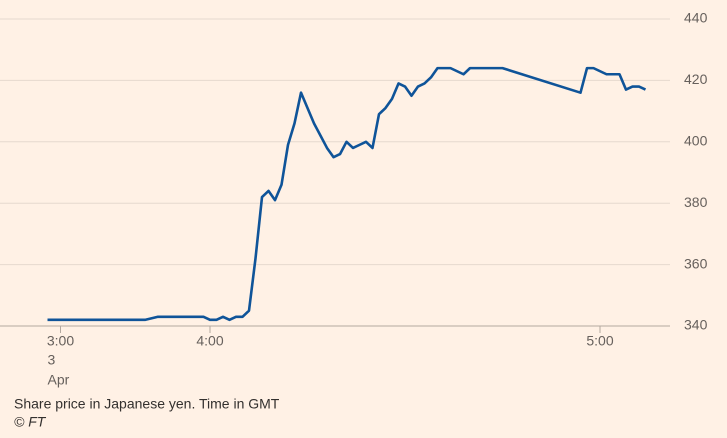 This screenshot has height=438, width=727. Describe the element at coordinates (696, 18) in the screenshot. I see `y-tick-label: 440` at that location.